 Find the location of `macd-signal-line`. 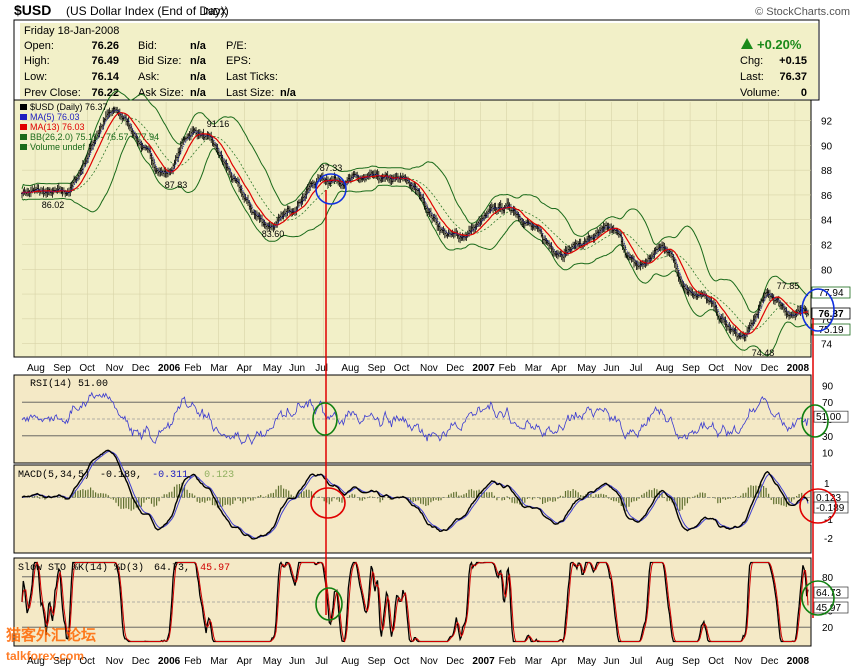

macd-signal-line is located at coordinates (415, 494).